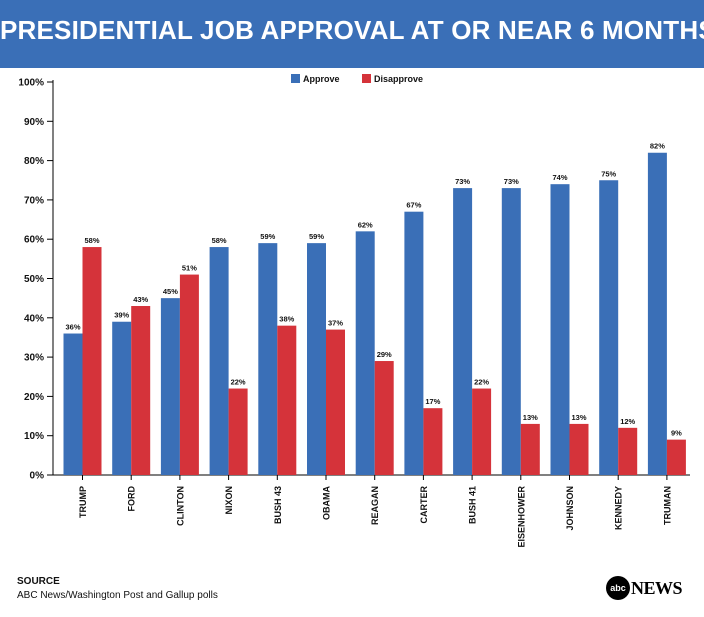 Image resolution: width=704 pixels, height=617 pixels. I want to click on source-label: SOURCE, so click(38, 581).